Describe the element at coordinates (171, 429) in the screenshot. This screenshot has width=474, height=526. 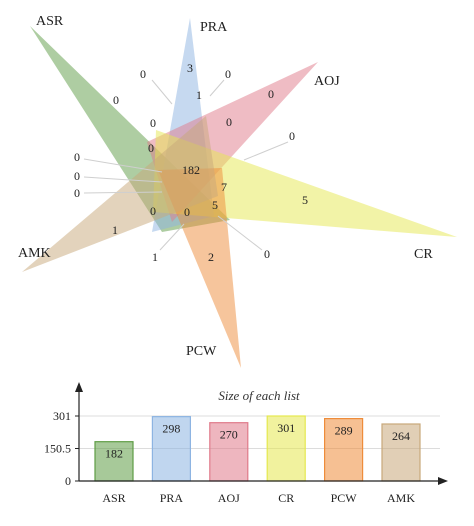
I see `bar-value-label: 298` at that location.